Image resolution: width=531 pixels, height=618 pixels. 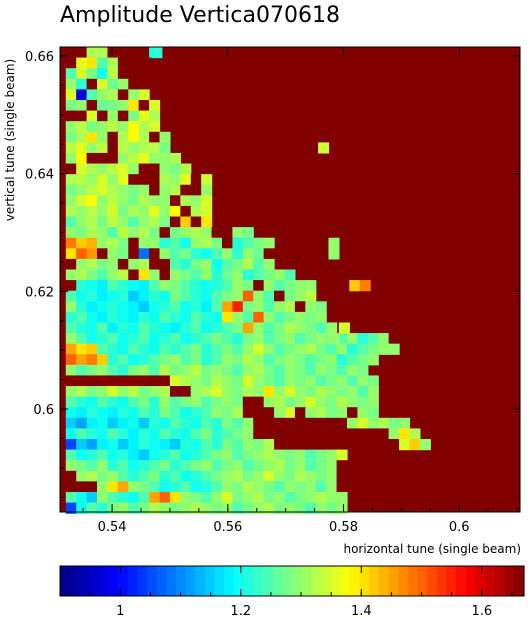 What do you see at coordinates (481, 611) in the screenshot?
I see `colorbar-tick-label: 1.6` at bounding box center [481, 611].